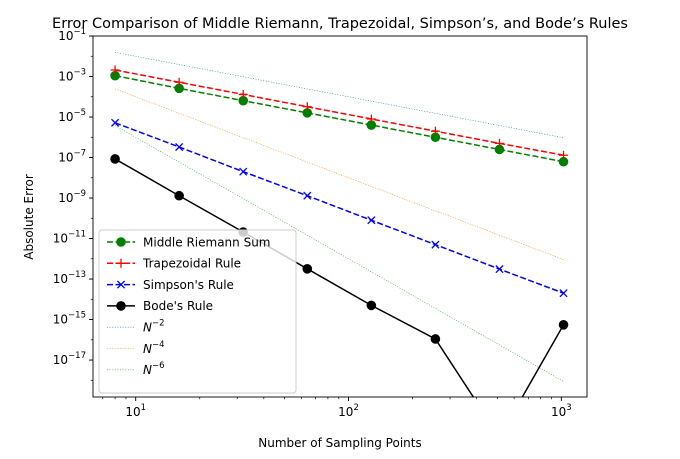 This screenshot has width=680, height=459. What do you see at coordinates (72, 35) in the screenshot?
I see `y-tick-label: 10⁻¹` at bounding box center [72, 35].